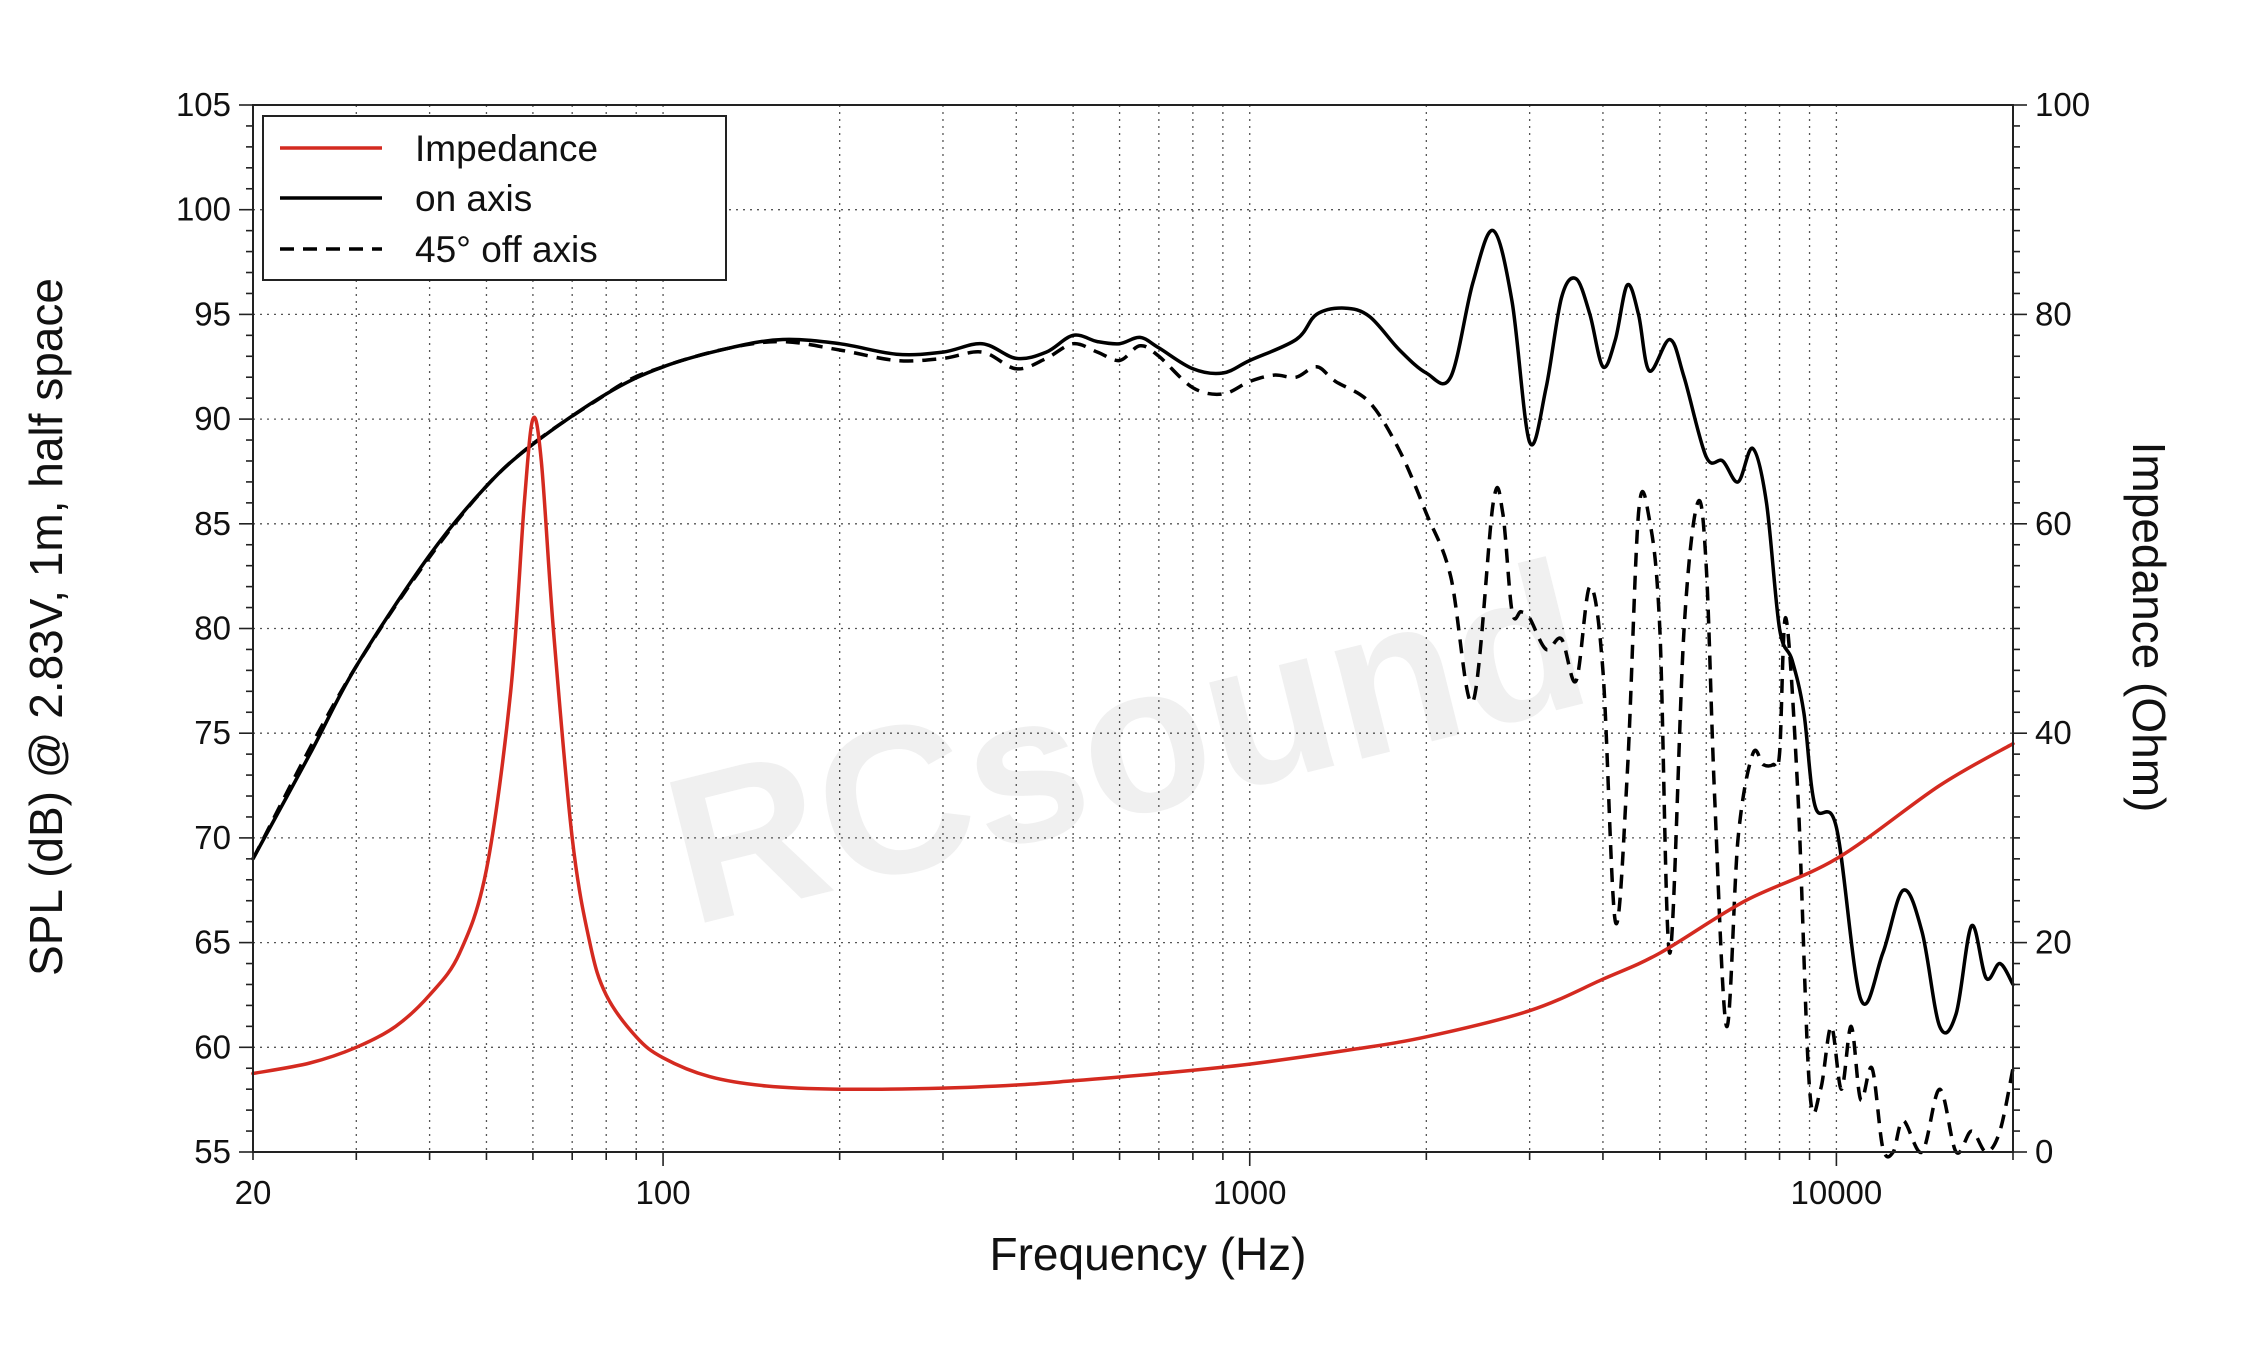 This screenshot has height=1350, width=2250. I want to click on y-tick-label: 85, so click(212, 523).